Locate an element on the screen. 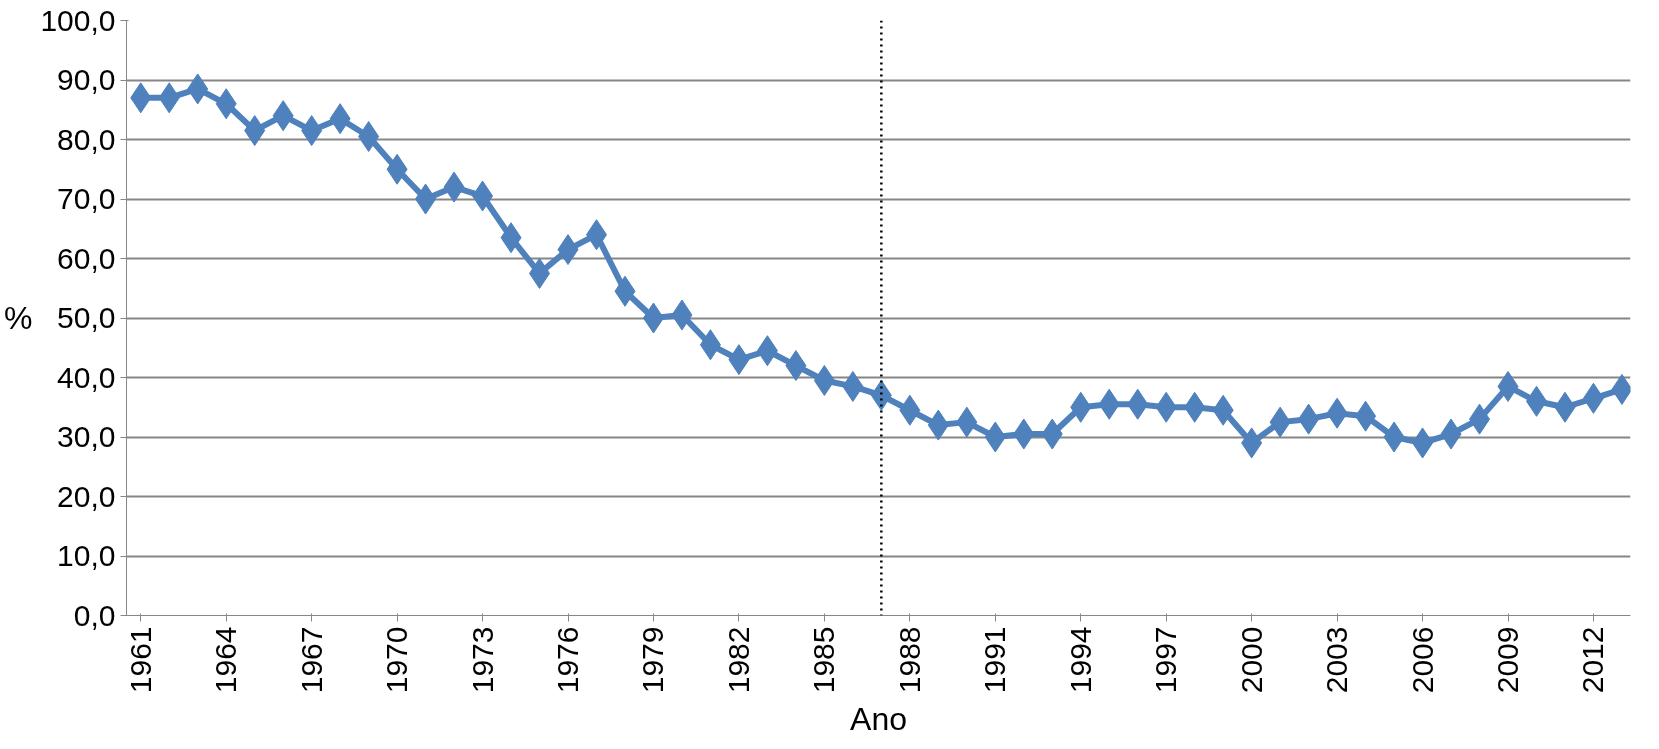 This screenshot has height=749, width=1659. x-tick-label: 2009 is located at coordinates (1508, 660).